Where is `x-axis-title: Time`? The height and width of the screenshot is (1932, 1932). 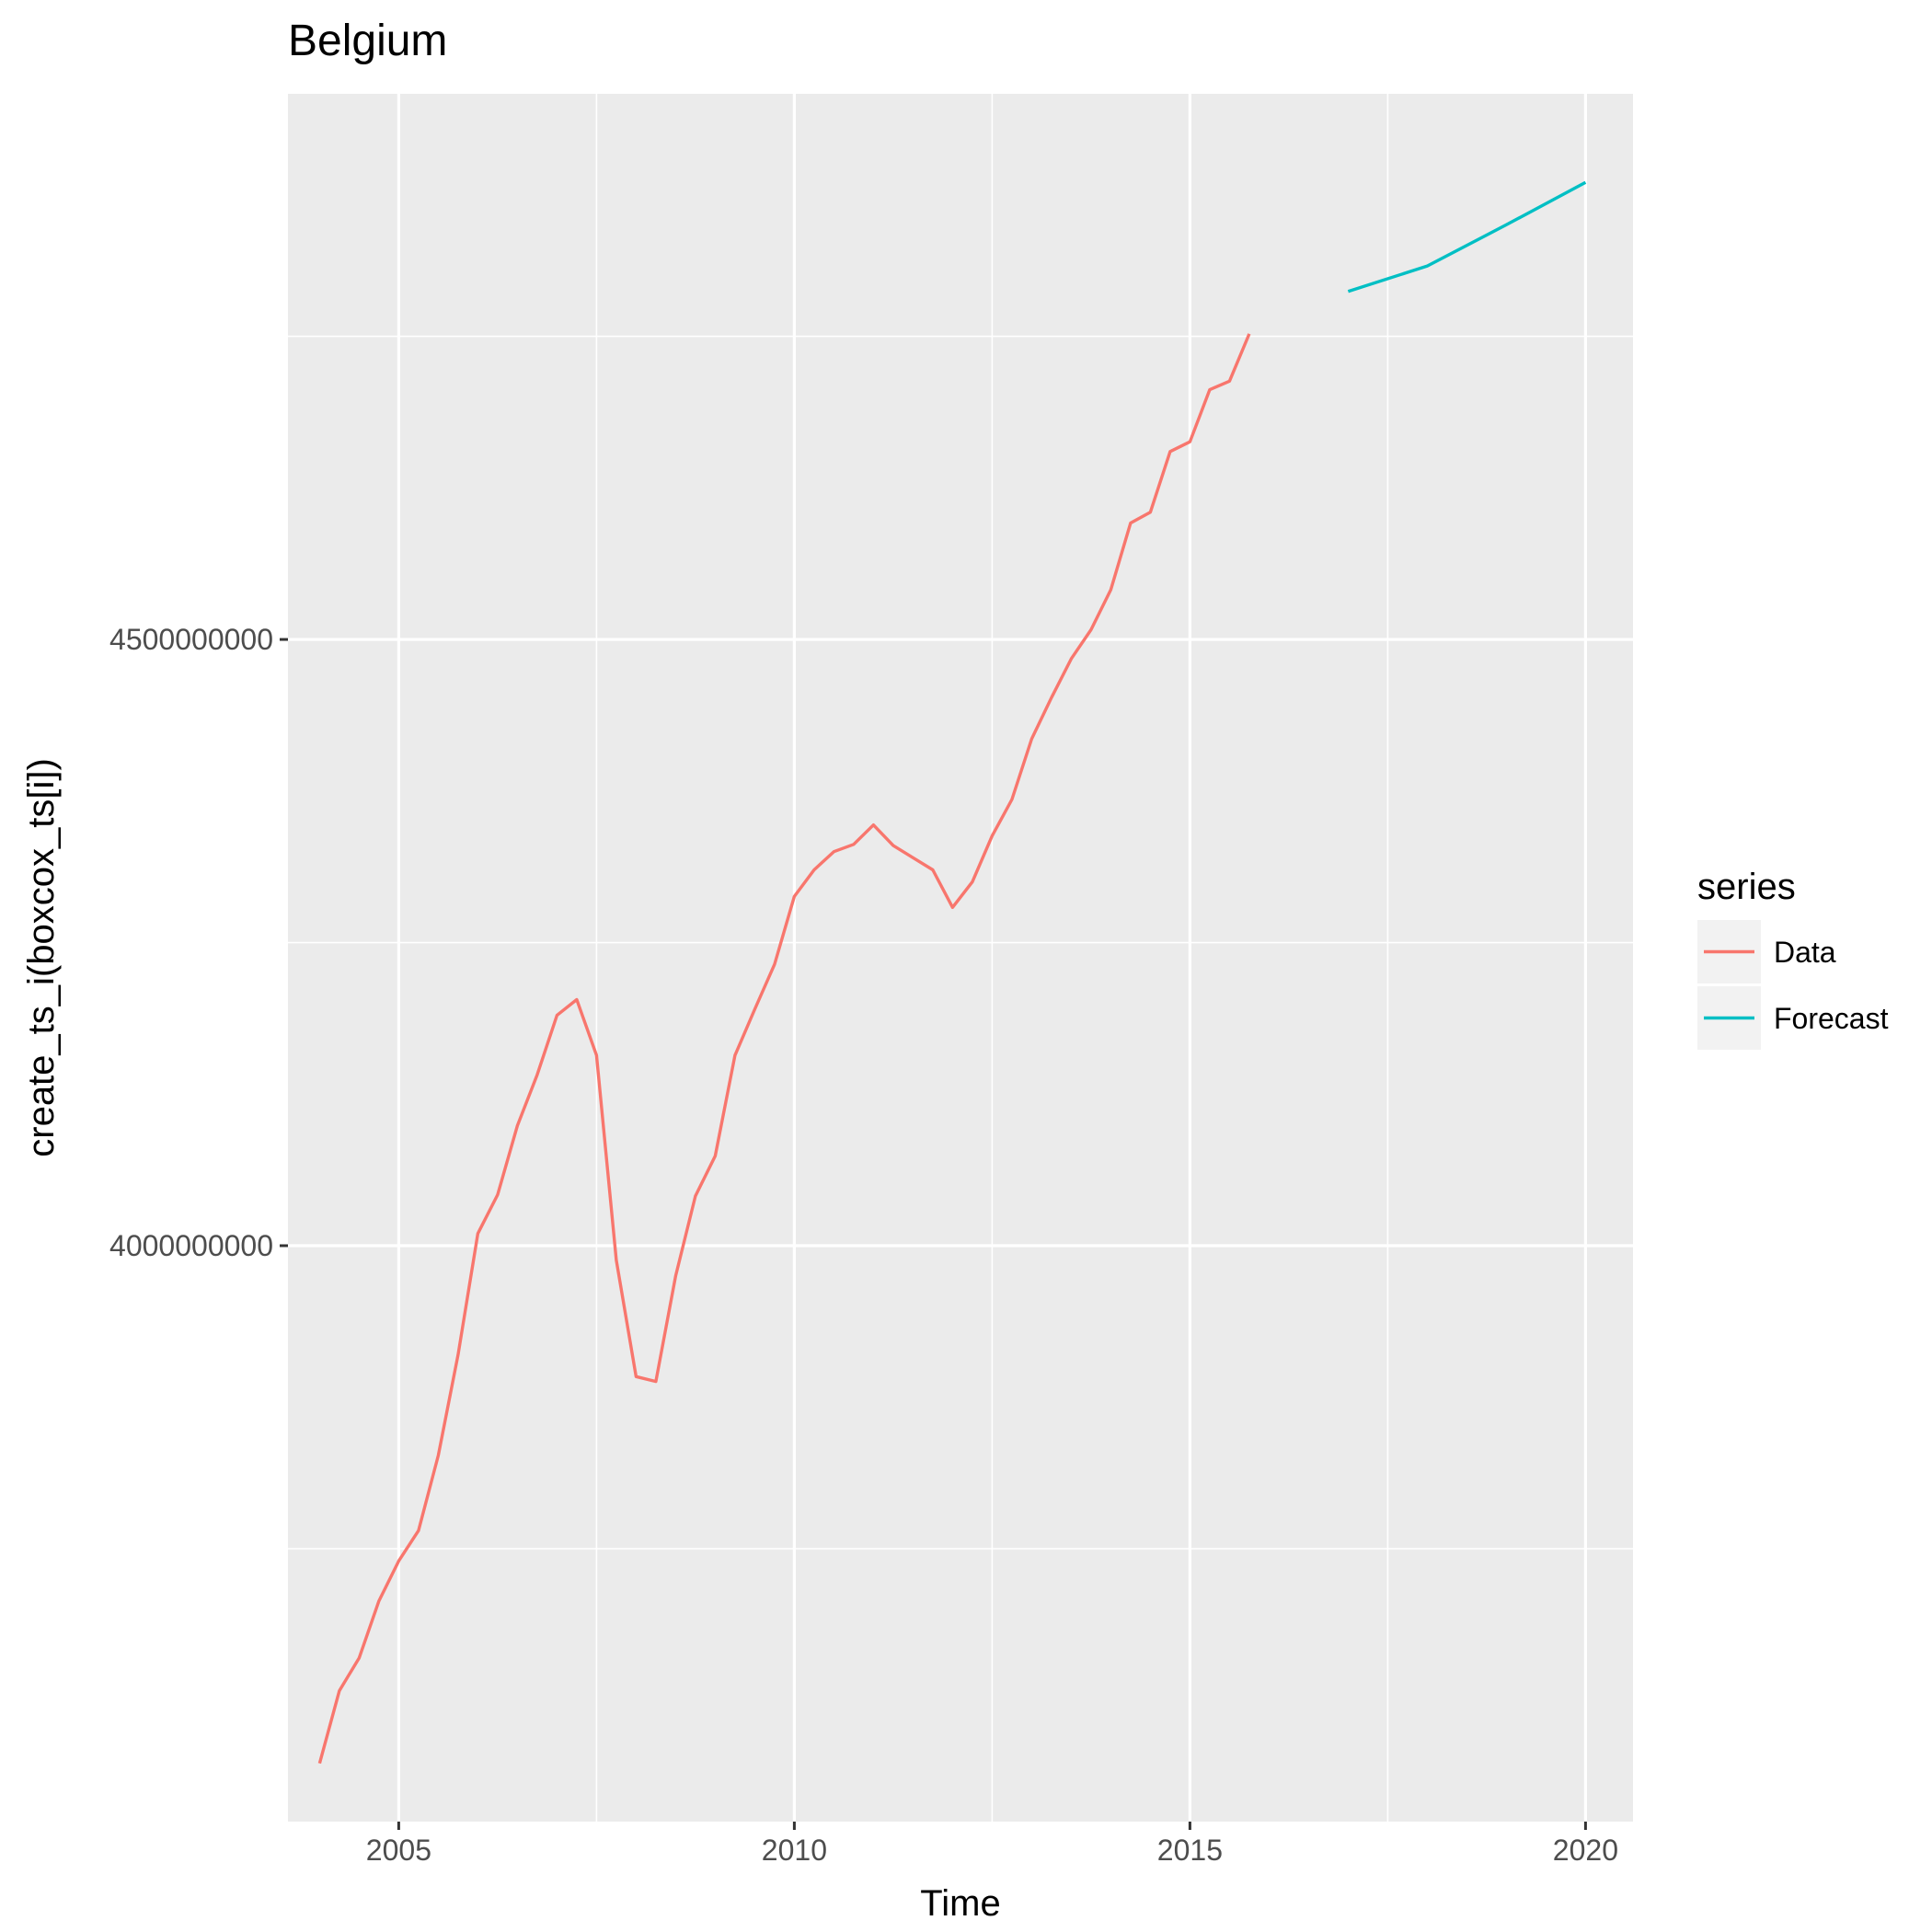 x-axis-title: Time is located at coordinates (960, 1903).